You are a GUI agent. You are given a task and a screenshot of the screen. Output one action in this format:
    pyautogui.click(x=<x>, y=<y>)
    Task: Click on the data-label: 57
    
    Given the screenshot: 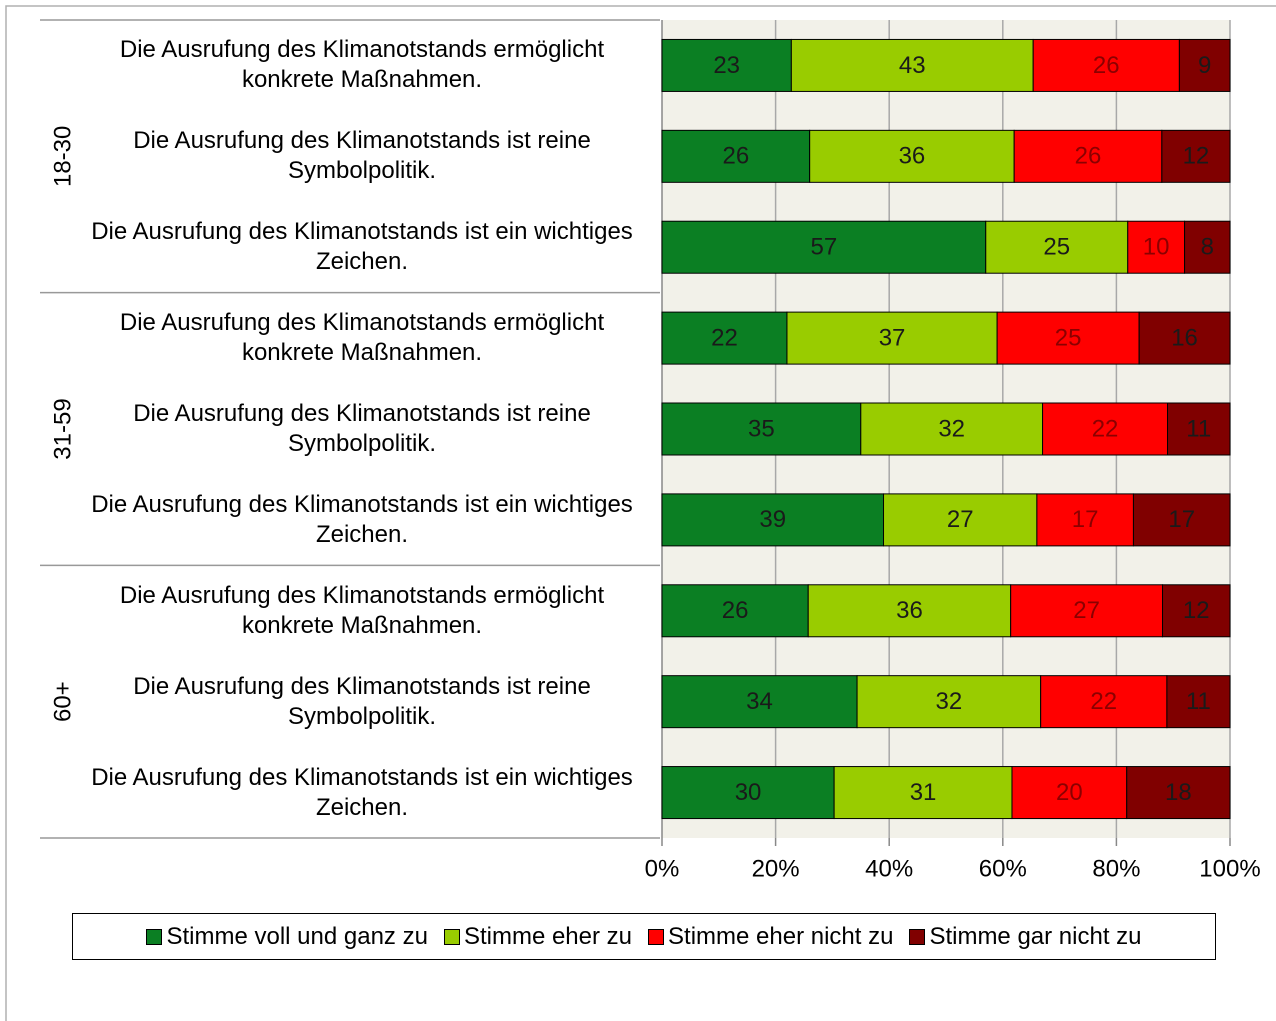 What is the action you would take?
    pyautogui.click(x=824, y=247)
    